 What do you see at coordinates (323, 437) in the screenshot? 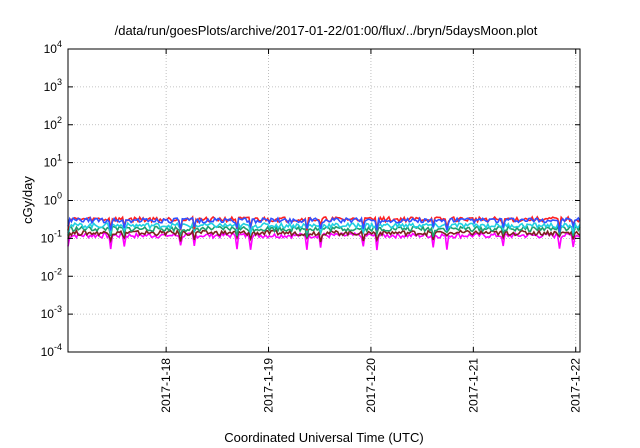
I see `x-axis-label: Coordinated Universal Time (UTC)` at bounding box center [323, 437].